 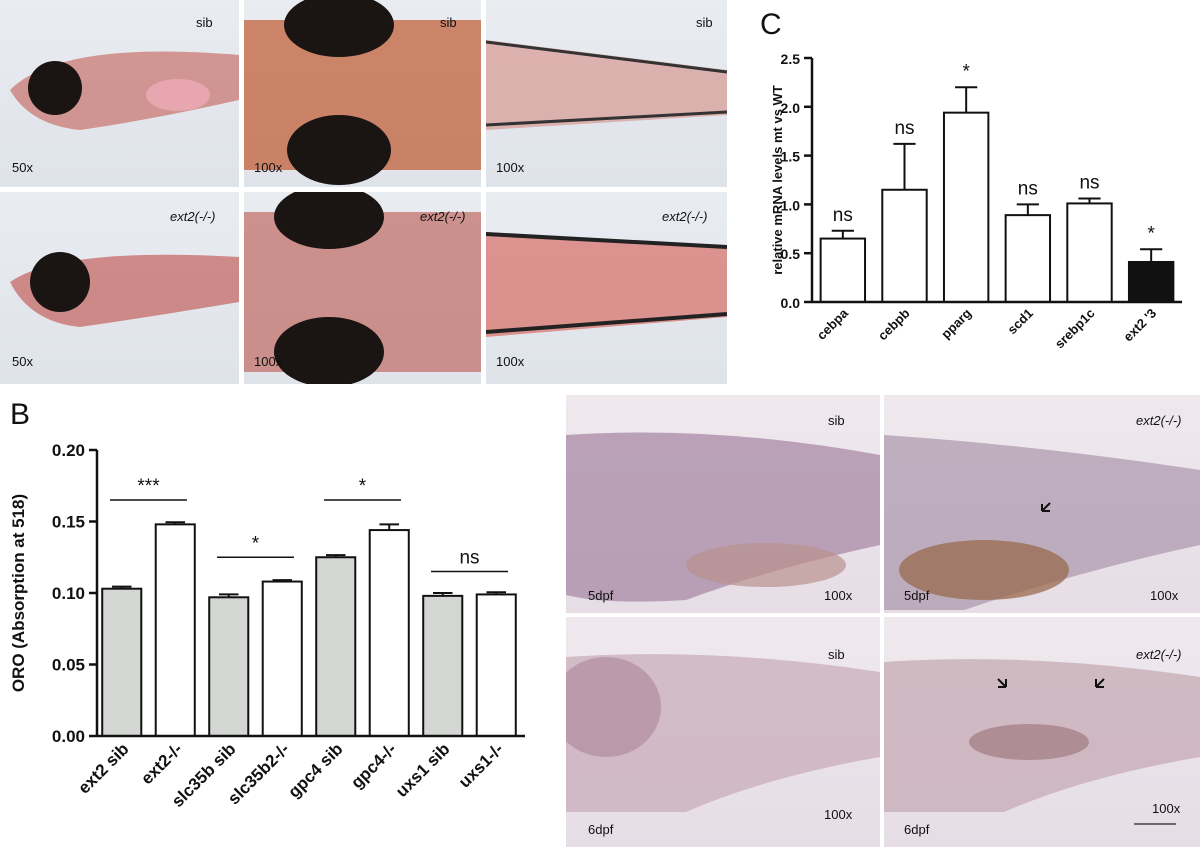 What do you see at coordinates (791, 108) in the screenshot?
I see `y-tick-label: 2.0` at bounding box center [791, 108].